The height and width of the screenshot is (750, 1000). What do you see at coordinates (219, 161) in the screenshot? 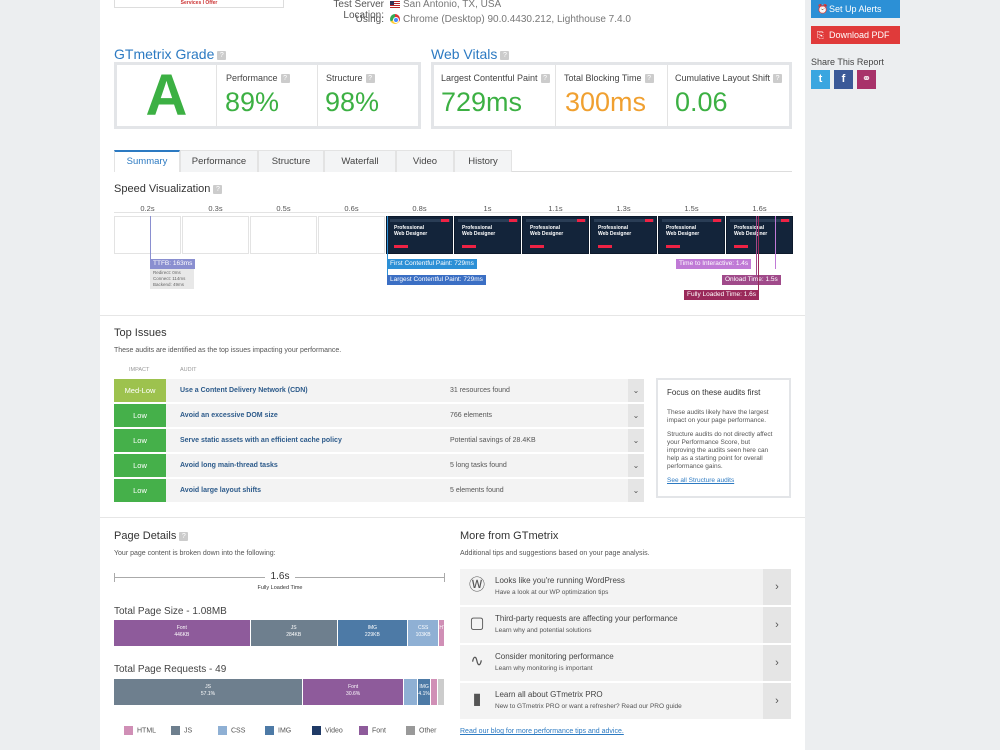
I see `tab-performance: Performance` at bounding box center [219, 161].